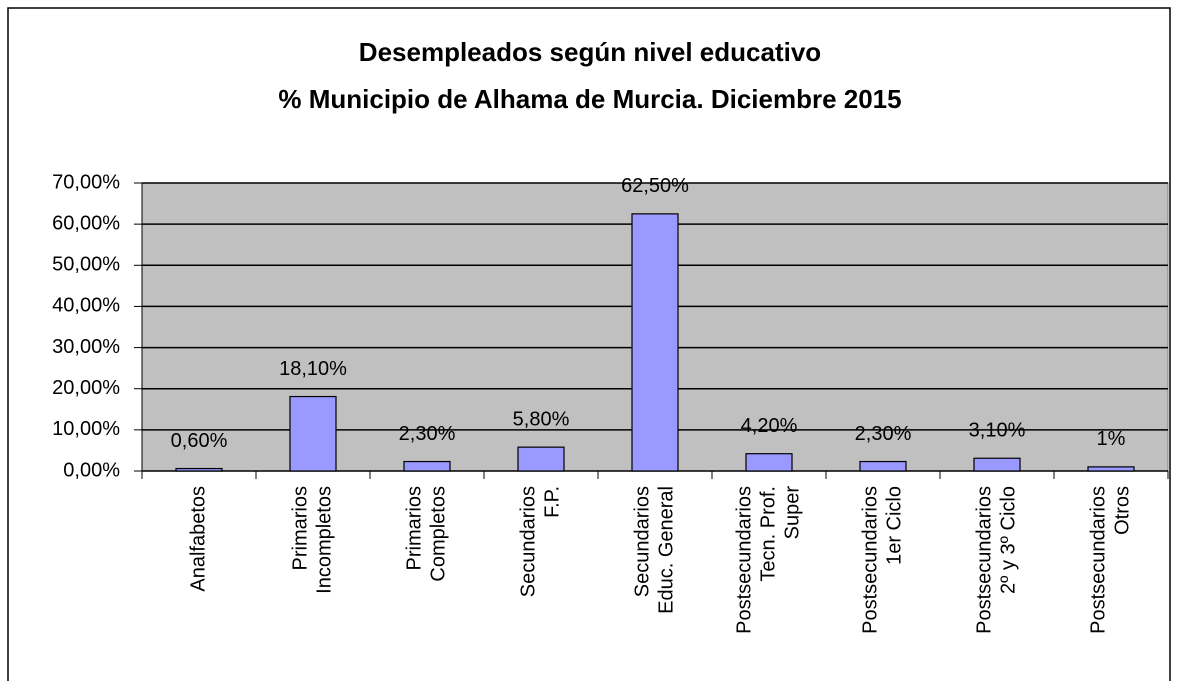  Describe the element at coordinates (86, 347) in the screenshot. I see `y-tick-label: 30,00%` at that location.